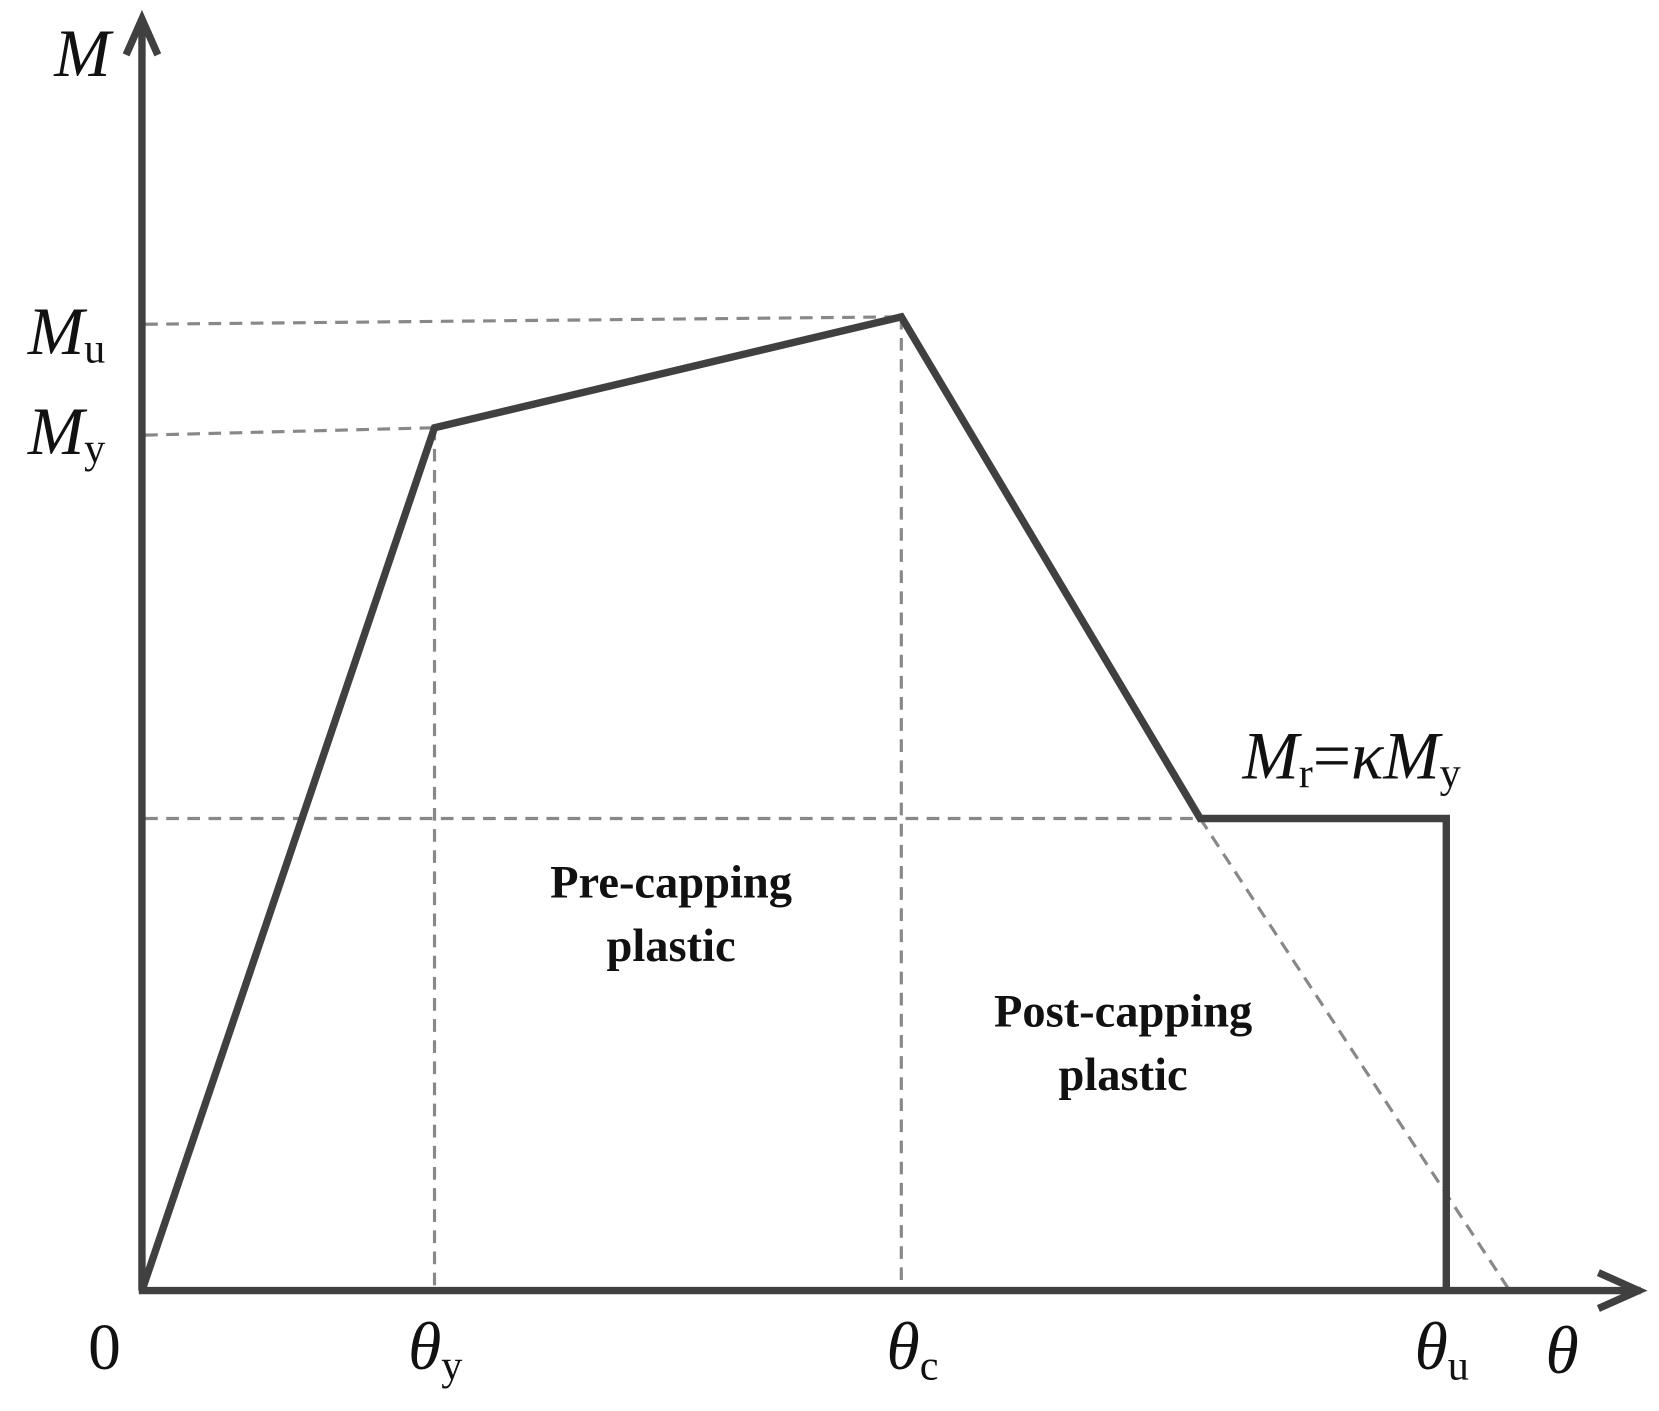 The height and width of the screenshot is (1411, 1659). What do you see at coordinates (142, 33) in the screenshot?
I see `y-arrow` at bounding box center [142, 33].